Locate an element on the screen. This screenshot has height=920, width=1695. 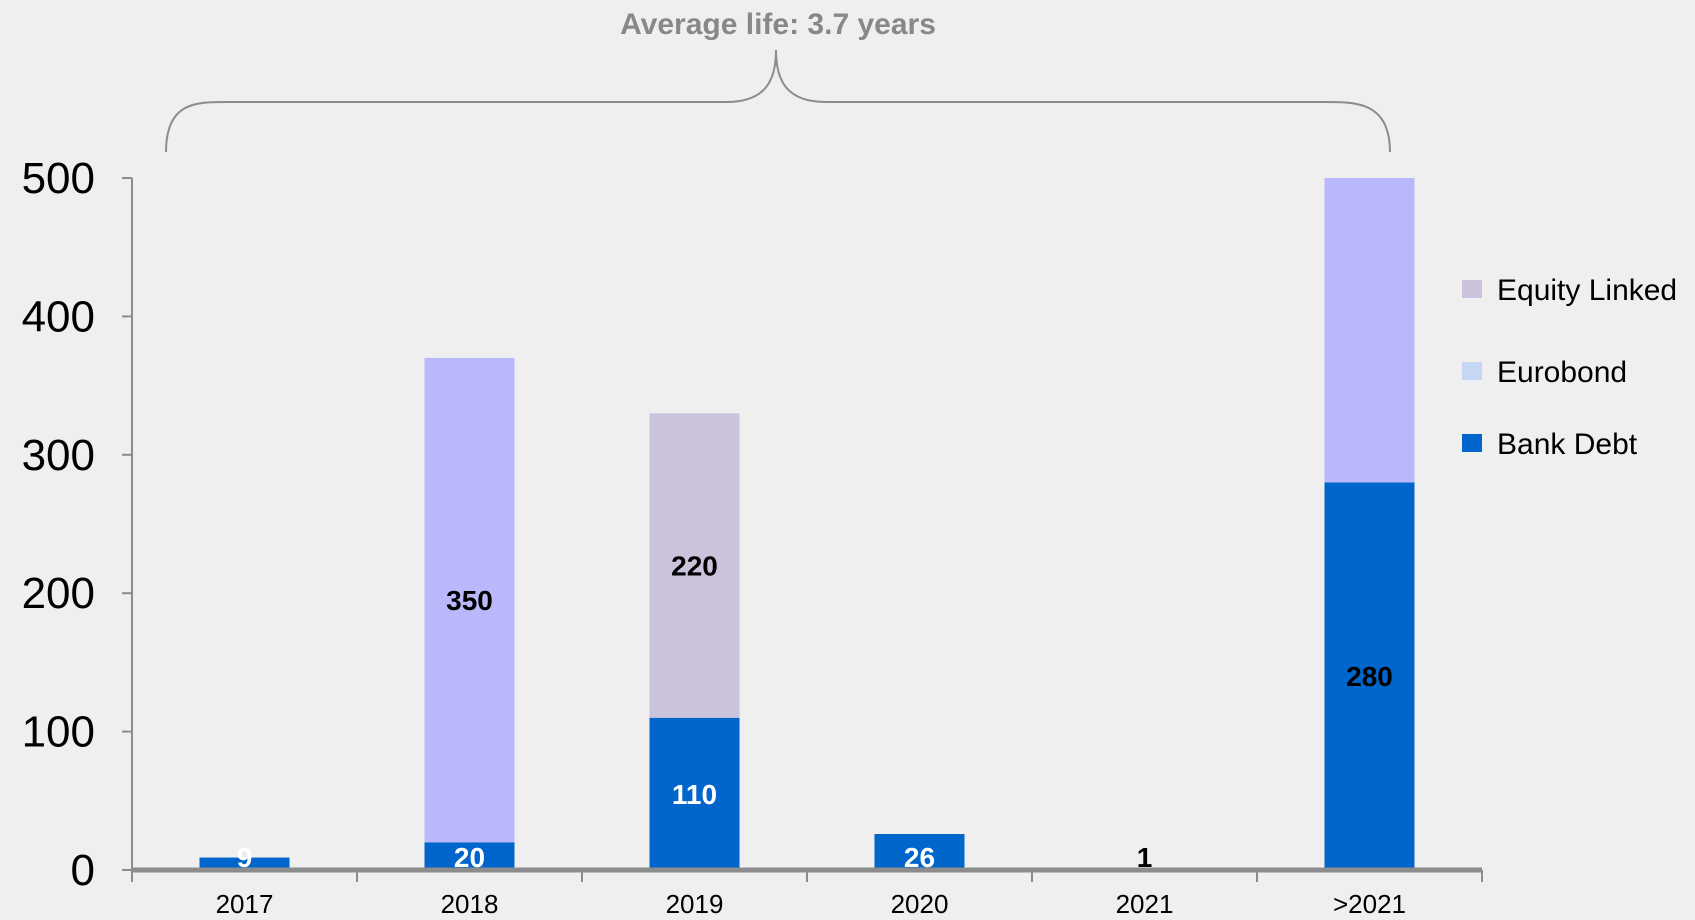
data-label: 280 is located at coordinates (1369, 676).